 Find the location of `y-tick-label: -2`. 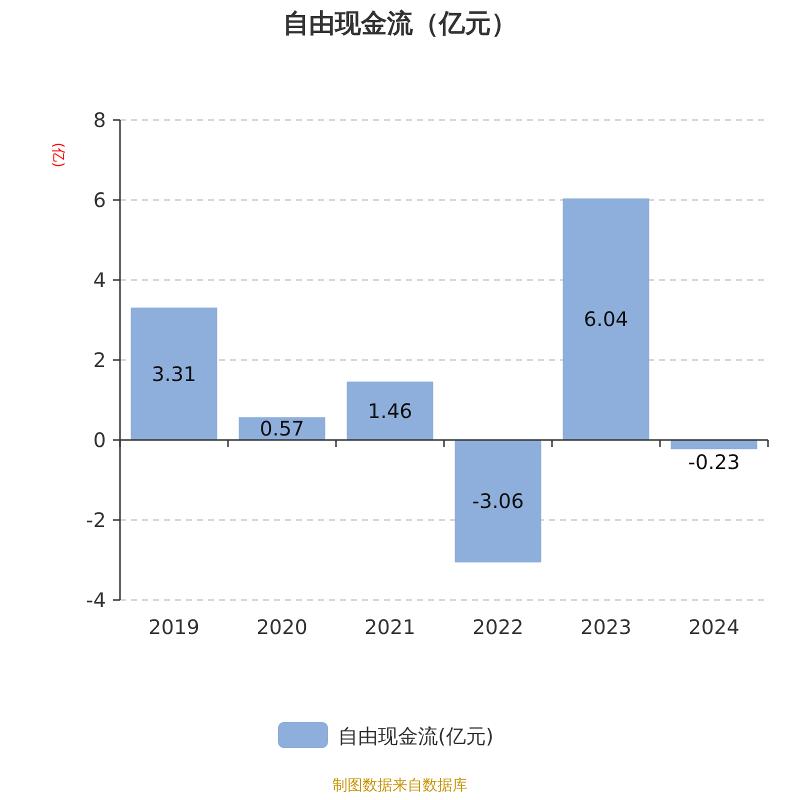

y-tick-label: -2 is located at coordinates (96, 520).